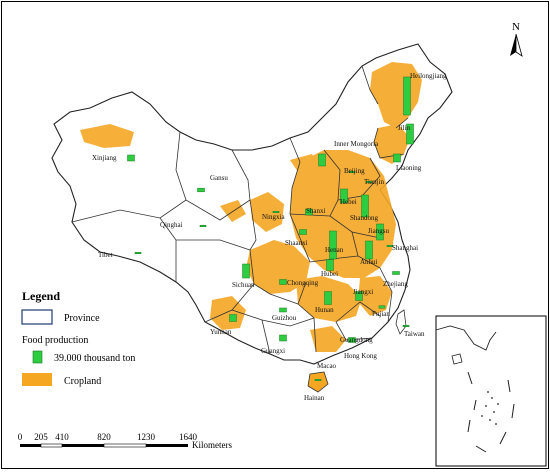  Describe the element at coordinates (138, 253) in the screenshot. I see `food-bar-tibet` at that location.